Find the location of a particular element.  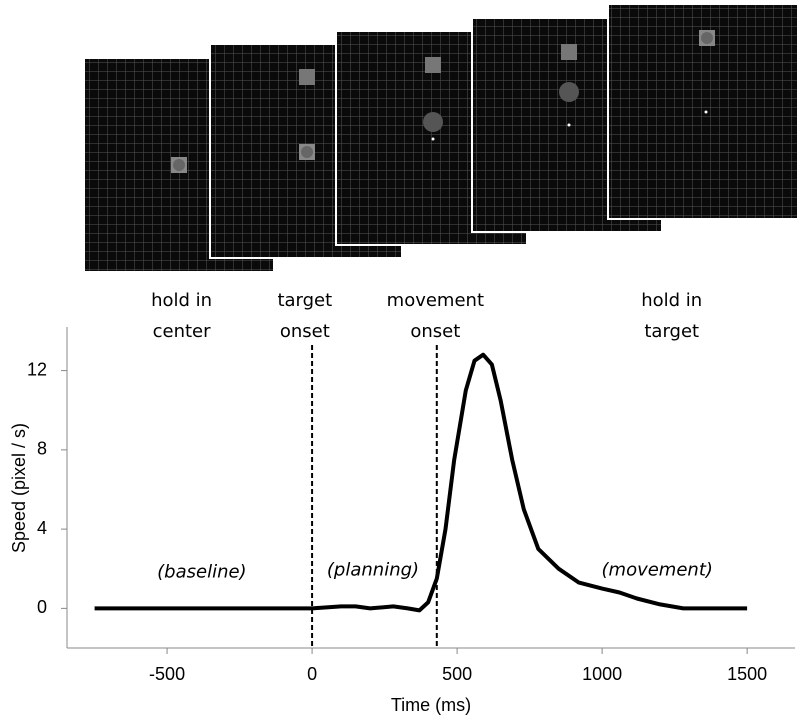

x-tick-label: 1000 is located at coordinates (602, 674).